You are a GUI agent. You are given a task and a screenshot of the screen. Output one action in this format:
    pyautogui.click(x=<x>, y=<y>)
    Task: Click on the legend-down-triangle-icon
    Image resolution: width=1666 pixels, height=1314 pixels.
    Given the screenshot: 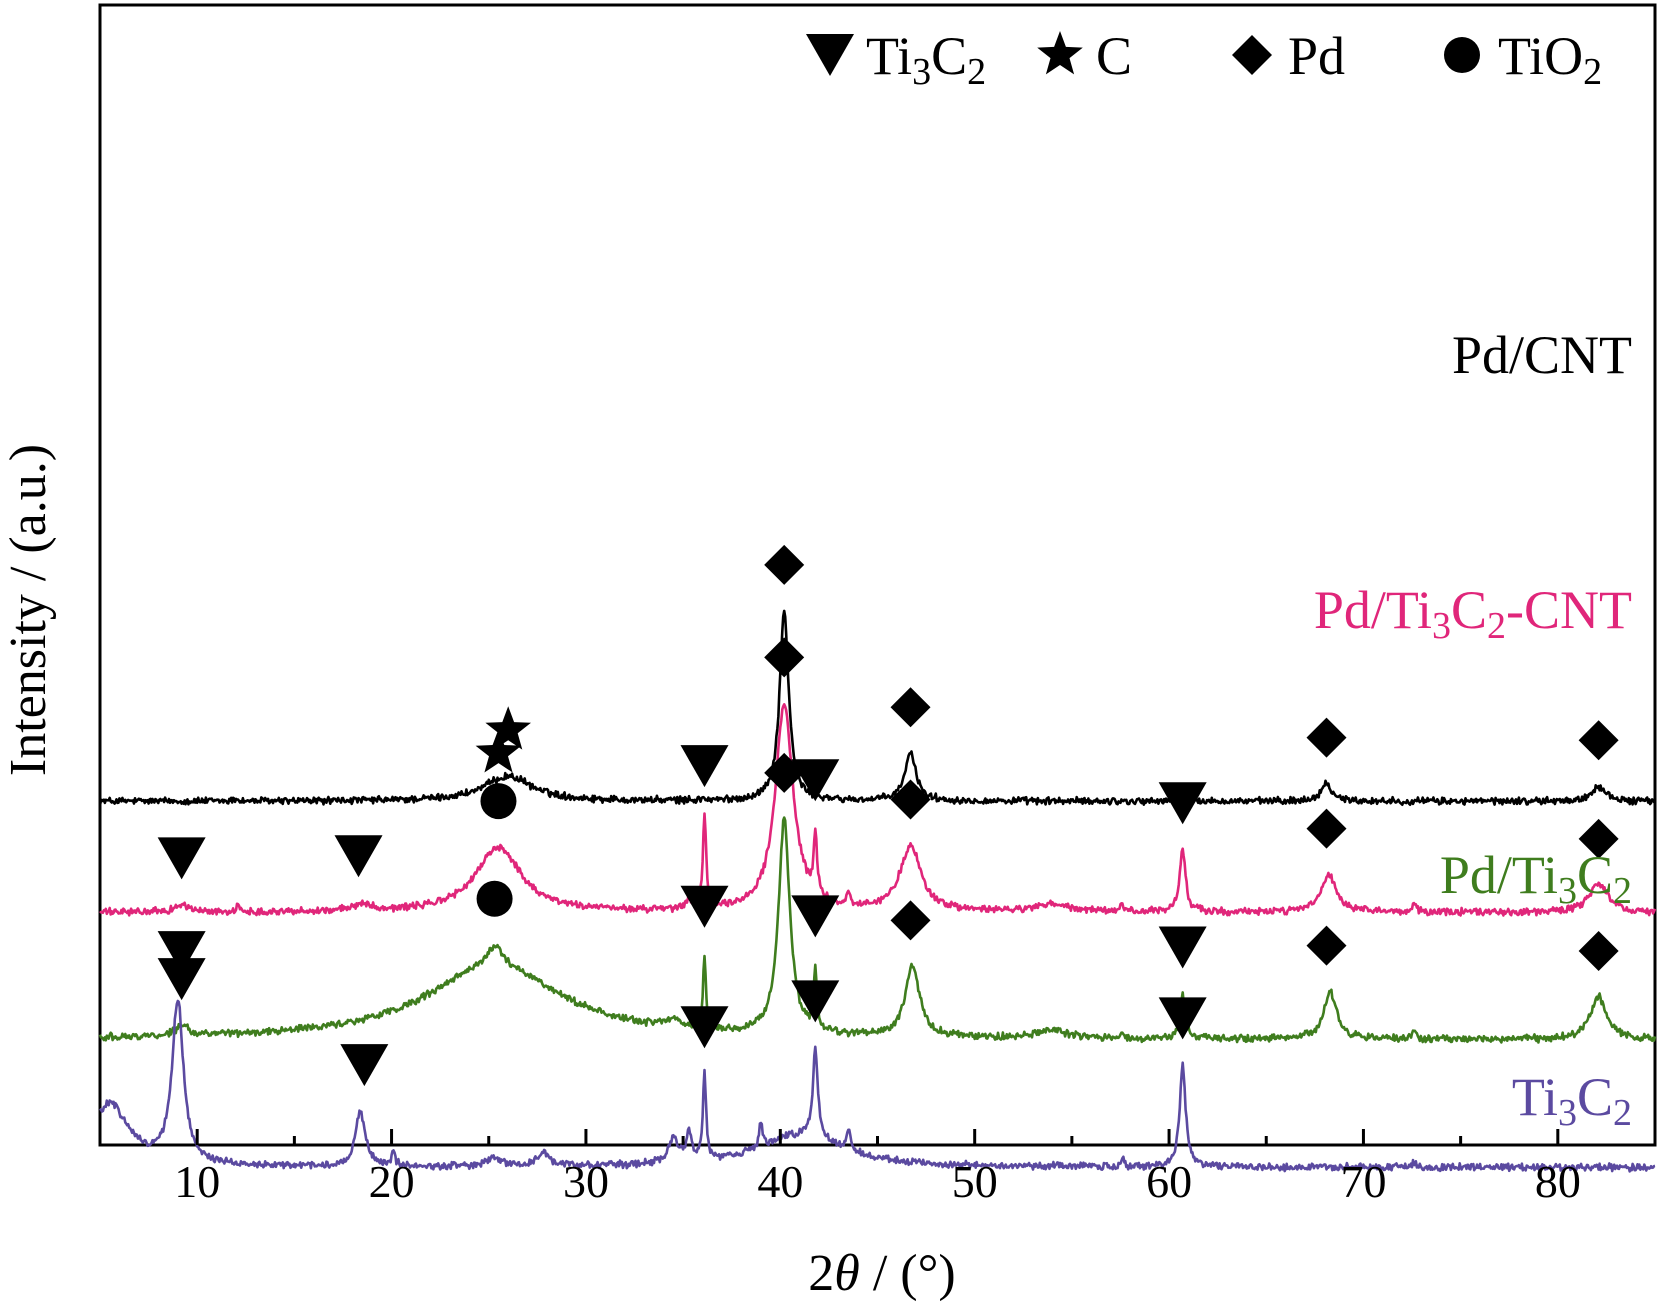 What is the action you would take?
    pyautogui.click(x=830, y=55)
    